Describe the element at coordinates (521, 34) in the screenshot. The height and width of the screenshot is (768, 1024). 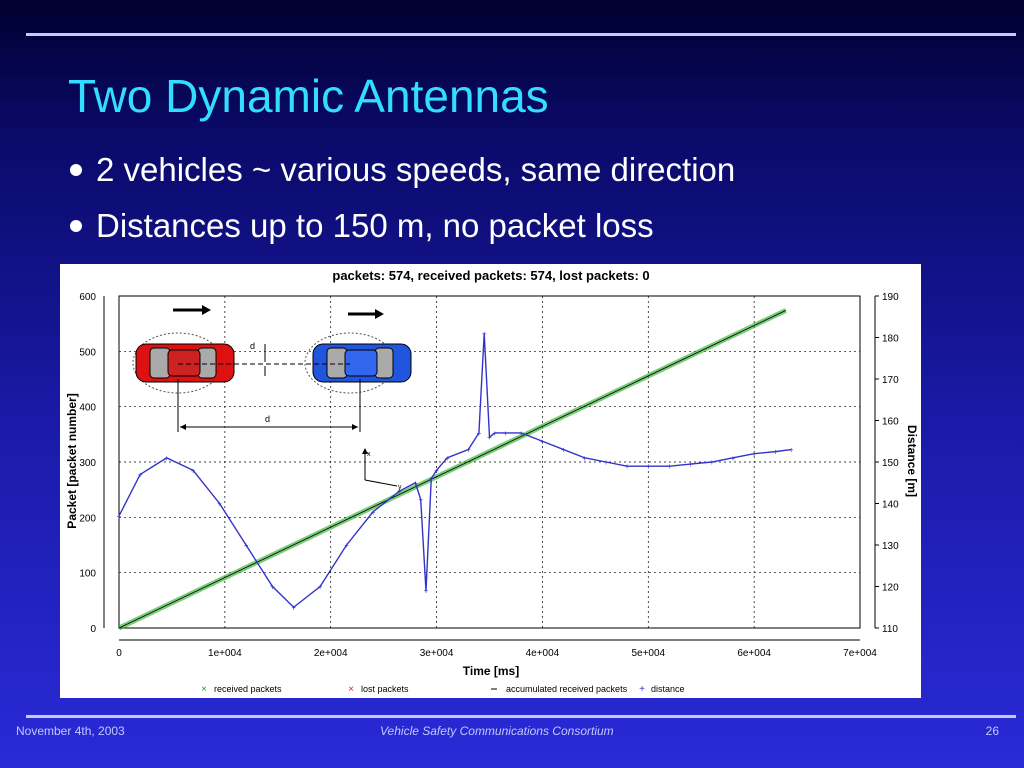
I see `top-divider` at that location.